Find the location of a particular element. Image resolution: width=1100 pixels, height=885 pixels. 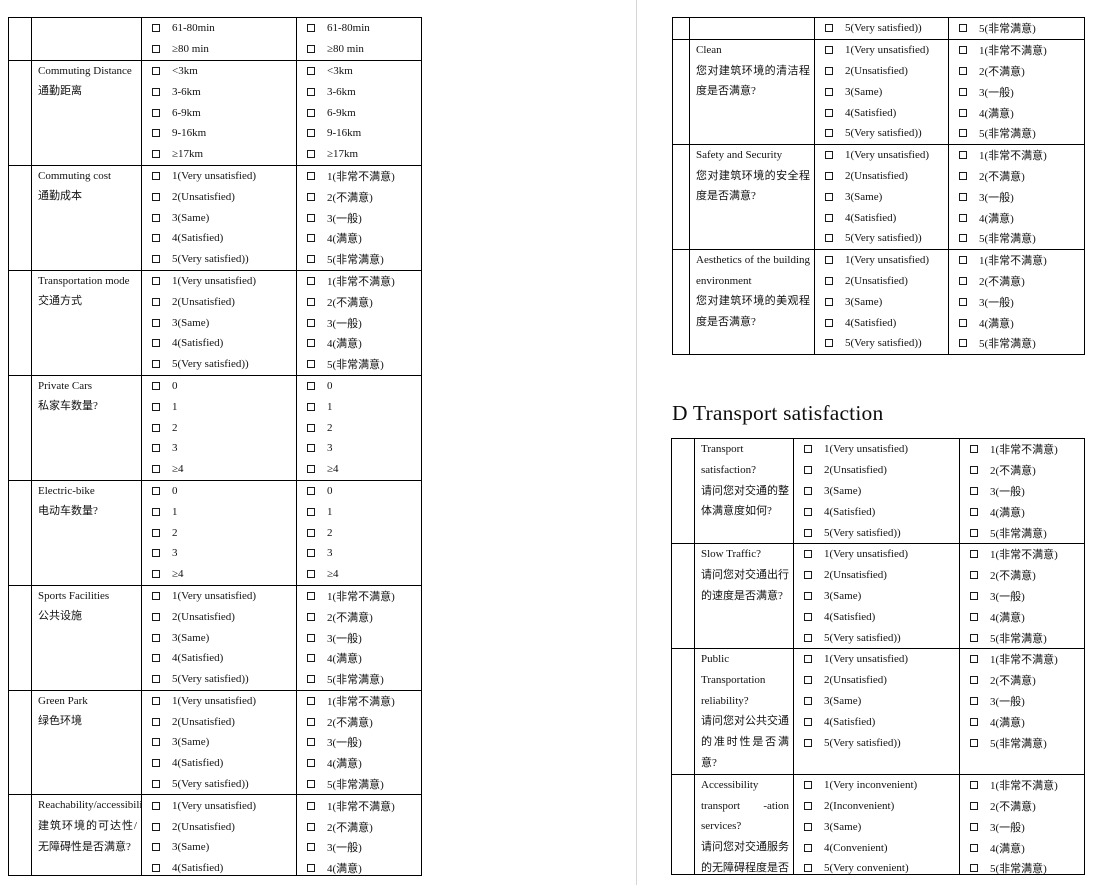

question-label-zh: 请问您对交通的整体满意度如何? is located at coordinates (745, 501).